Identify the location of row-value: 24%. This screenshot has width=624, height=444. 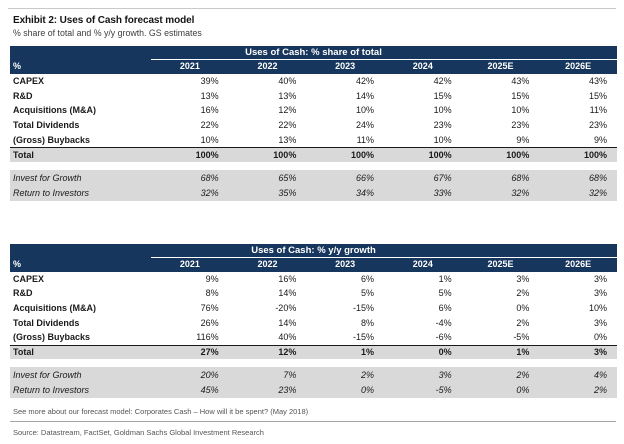
(364, 125).